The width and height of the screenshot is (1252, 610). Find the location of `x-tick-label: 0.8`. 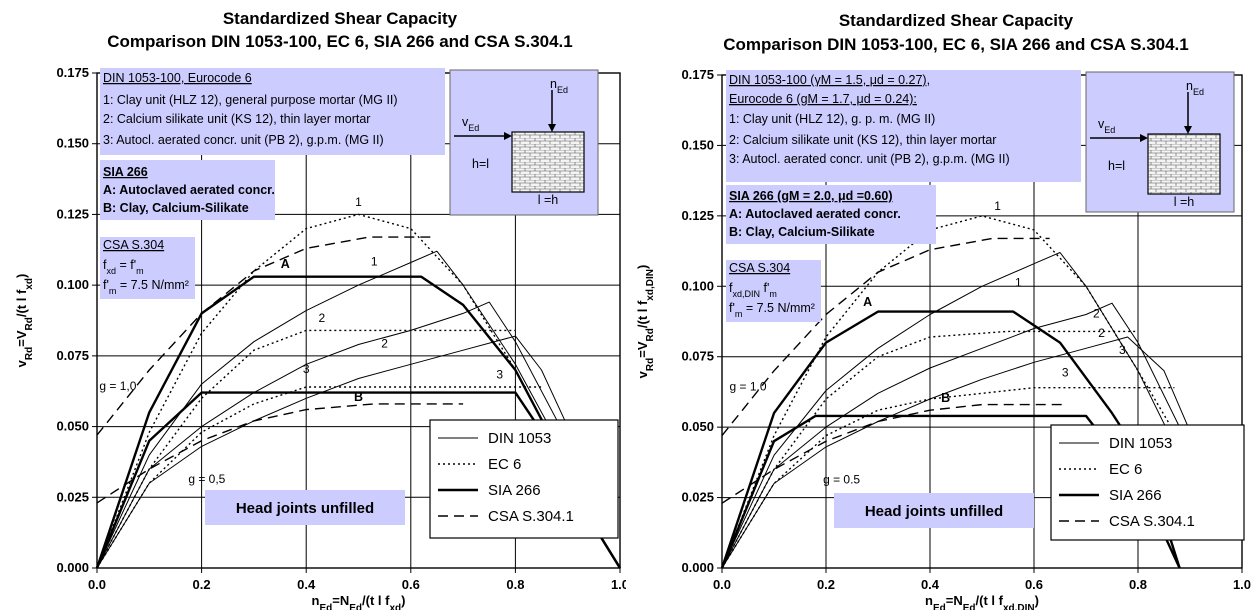

x-tick-label: 0.8 is located at coordinates (1138, 584).